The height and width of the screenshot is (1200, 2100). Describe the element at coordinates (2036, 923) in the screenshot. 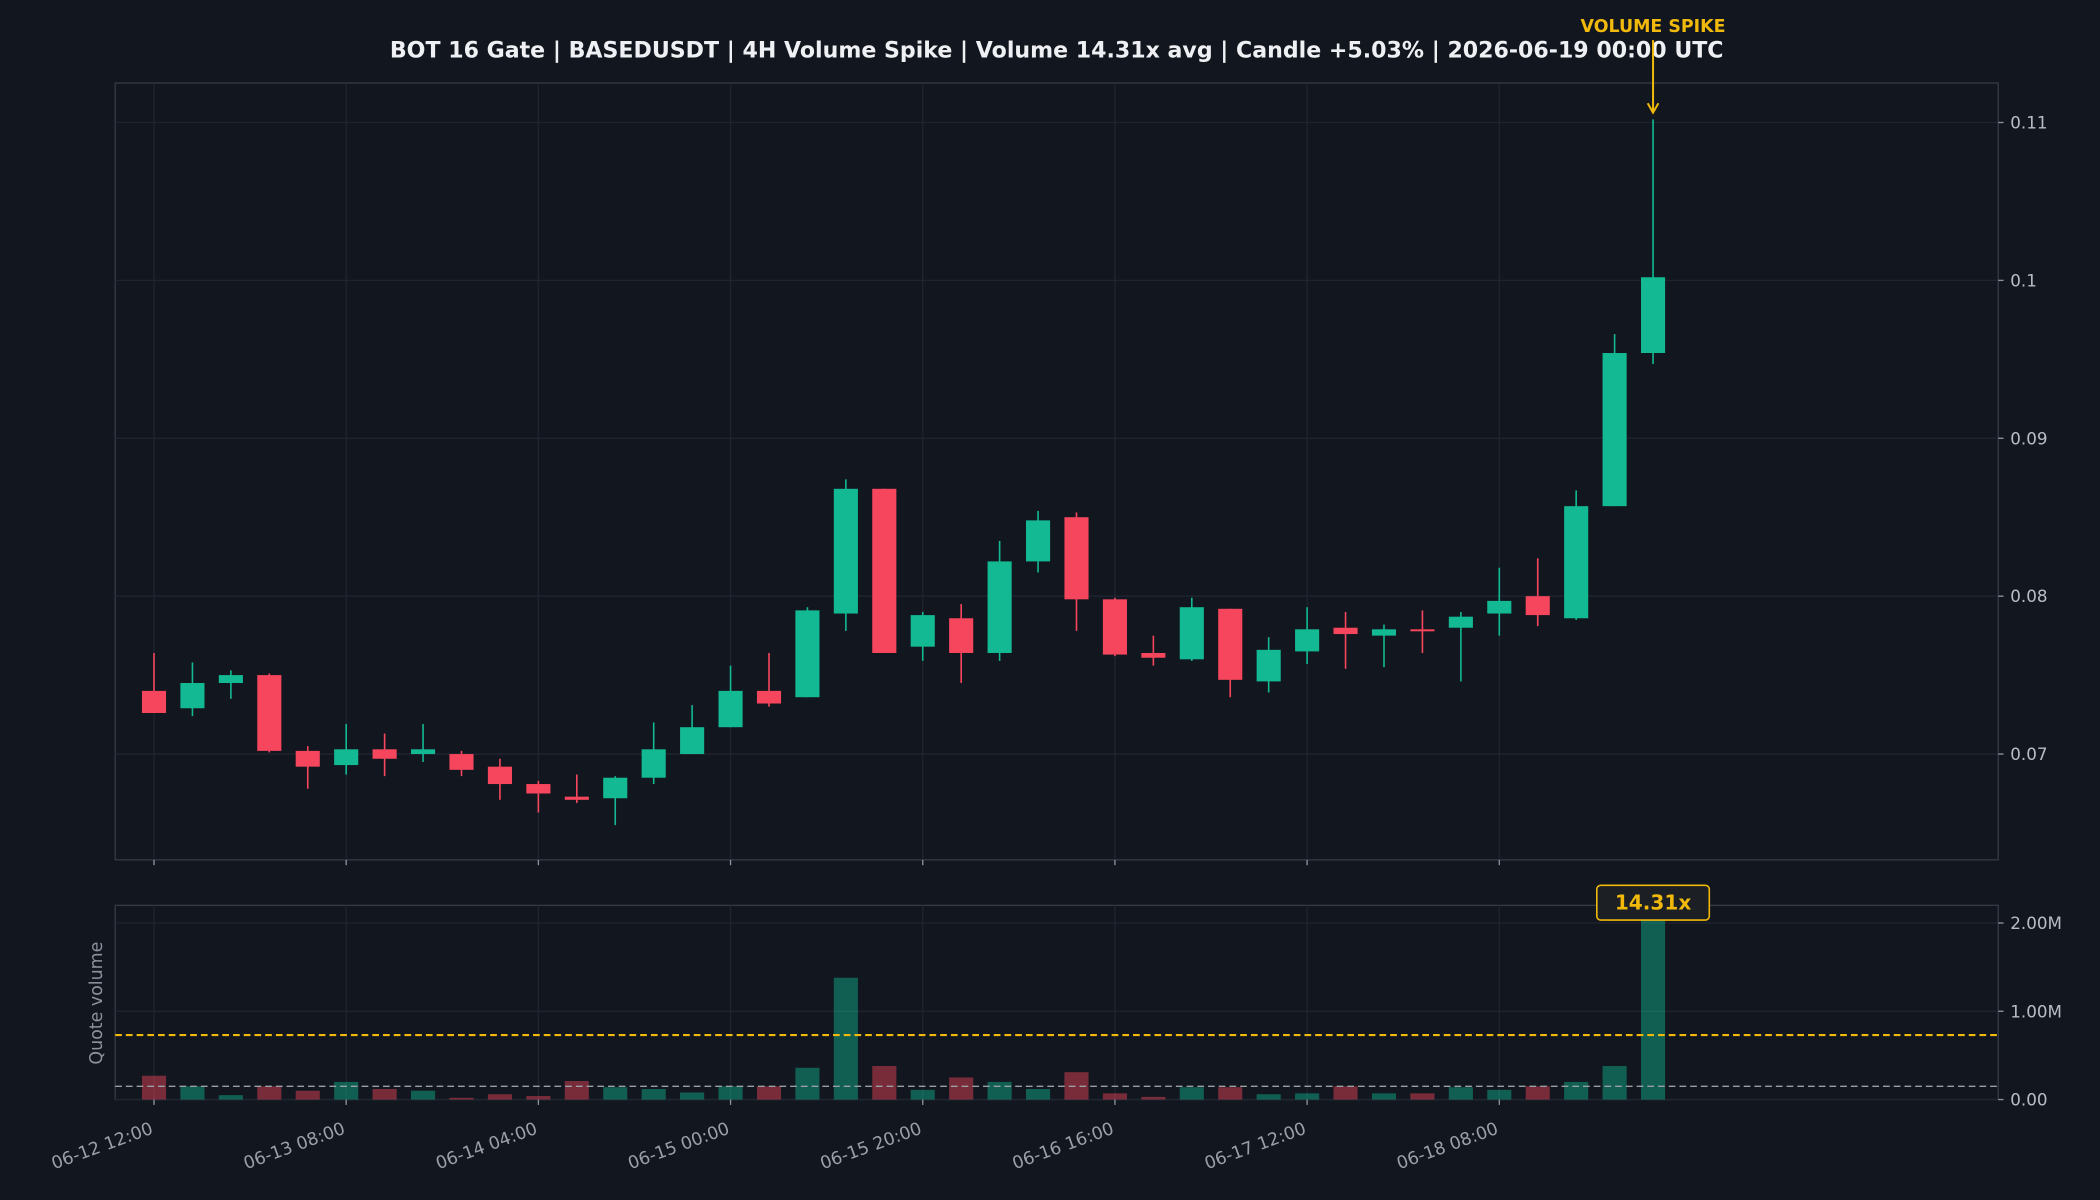

I see `y-tick-label: 2.00M` at that location.